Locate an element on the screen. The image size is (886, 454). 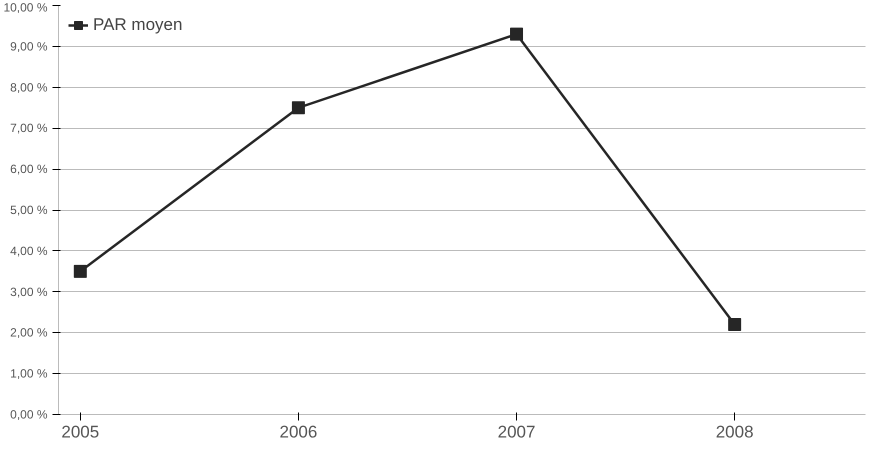
y-tick-label: 1,00 % is located at coordinates (29, 373).